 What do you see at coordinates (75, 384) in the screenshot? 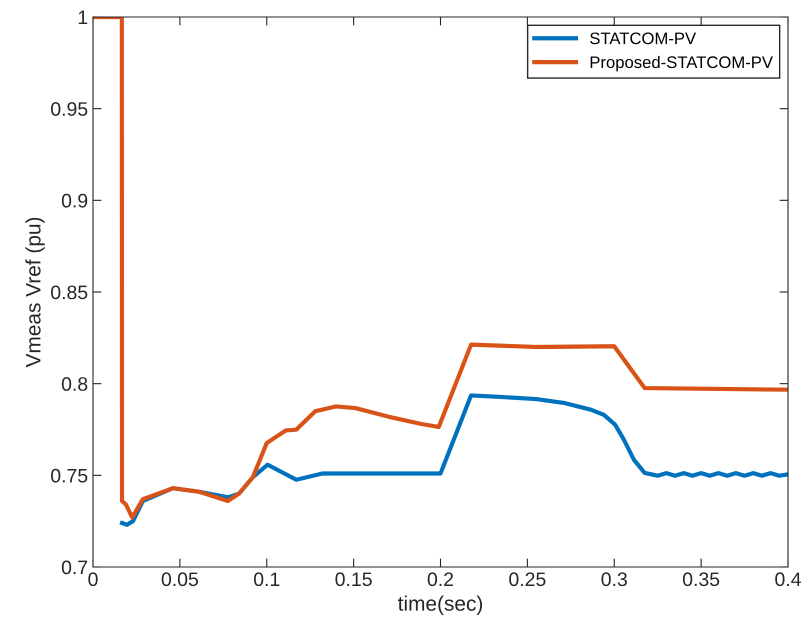
I see `y-tick-label: 0.8` at bounding box center [75, 384].